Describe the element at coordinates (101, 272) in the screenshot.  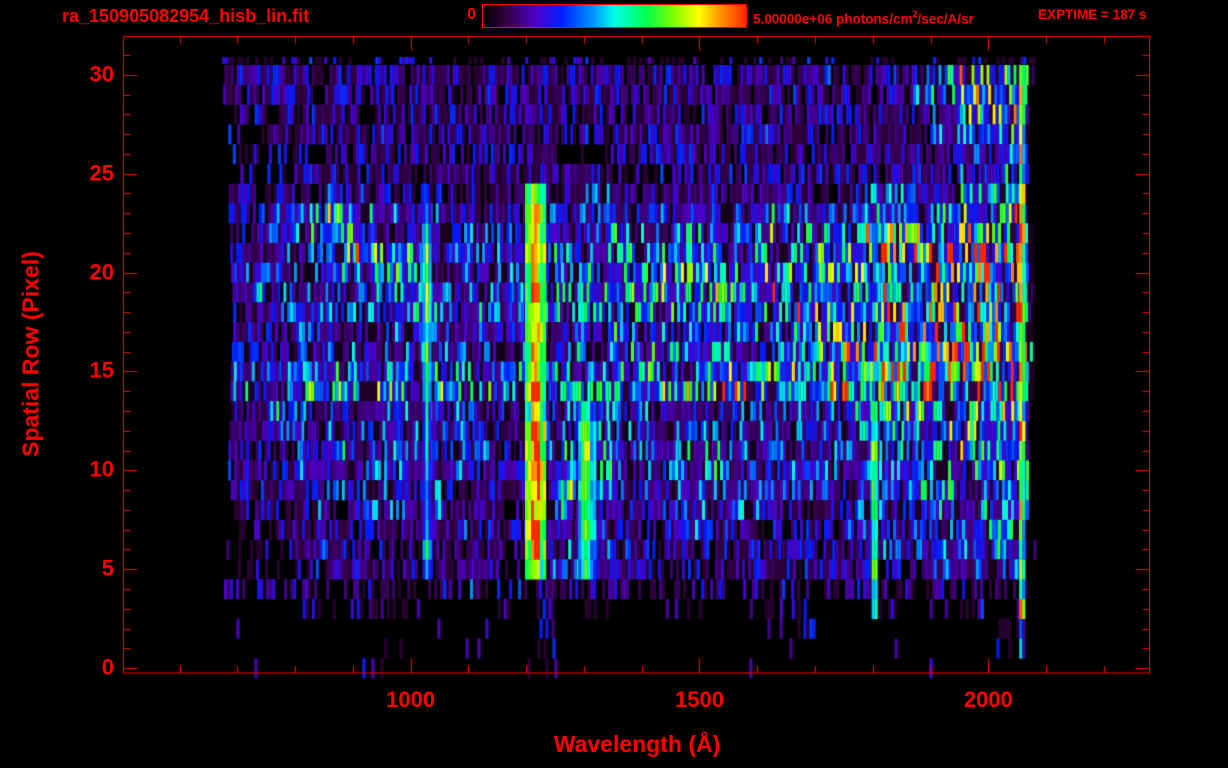
I see `y-tick-label: 20` at that location.